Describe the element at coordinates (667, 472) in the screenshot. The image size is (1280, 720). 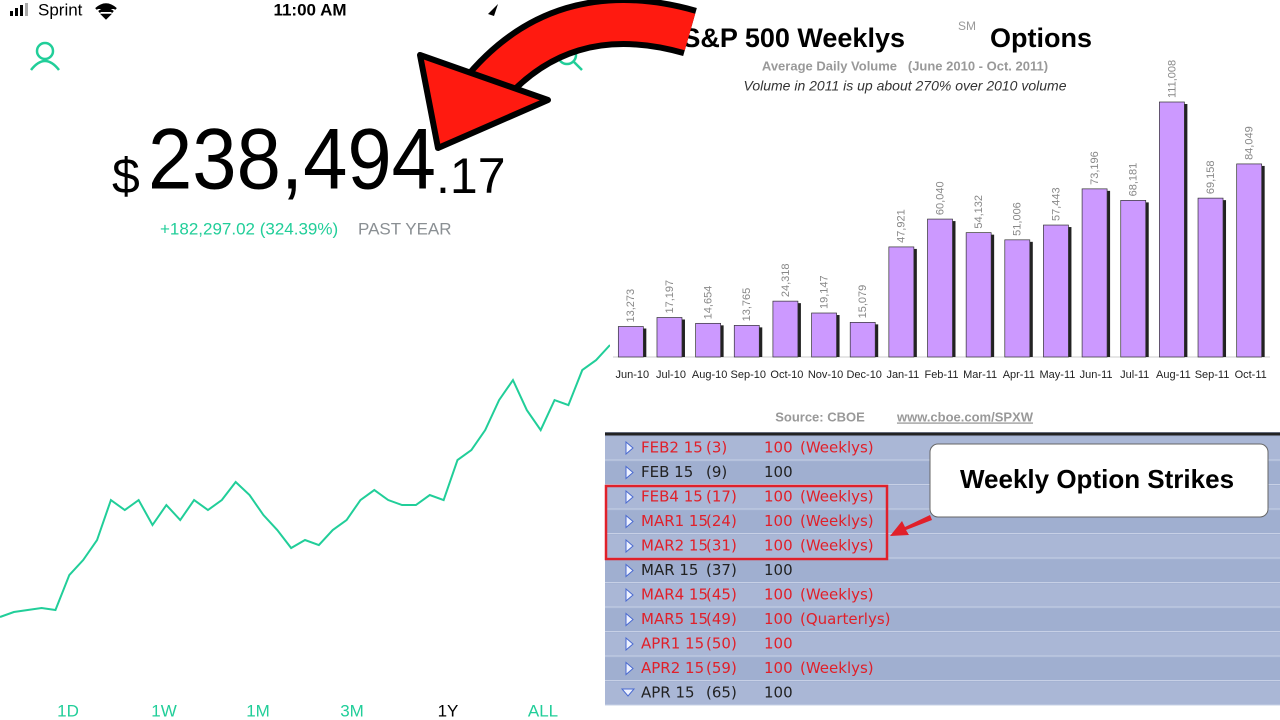
I see `option-name: FEB 15` at that location.